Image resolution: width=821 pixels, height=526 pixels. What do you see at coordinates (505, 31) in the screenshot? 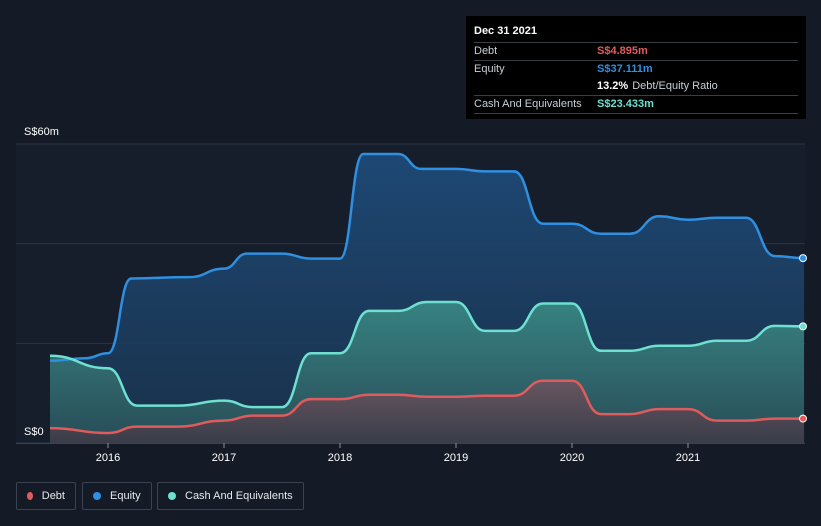
I see `tooltip-date: Dec 31 2021` at bounding box center [505, 31].